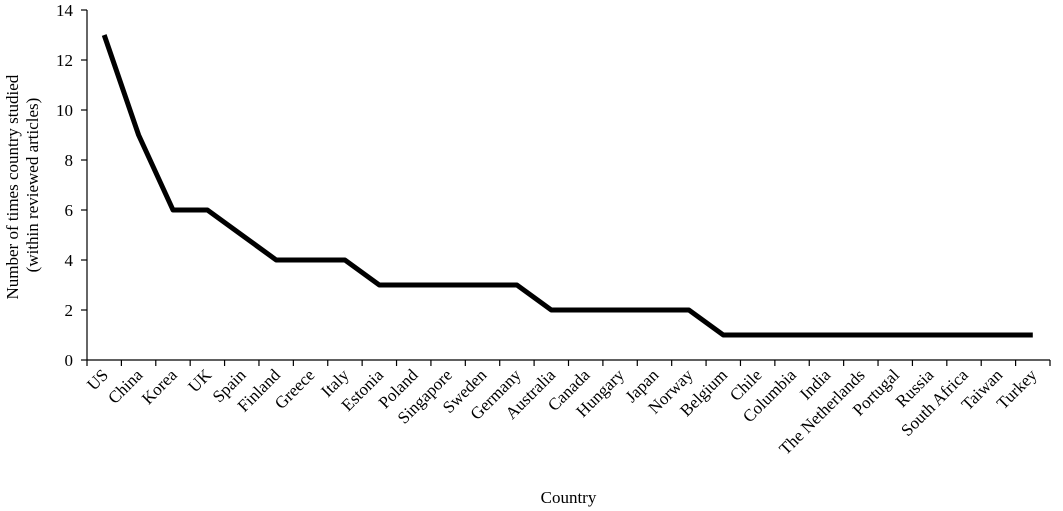  Describe the element at coordinates (64, 60) in the screenshot. I see `y-tick-label: 12` at that location.